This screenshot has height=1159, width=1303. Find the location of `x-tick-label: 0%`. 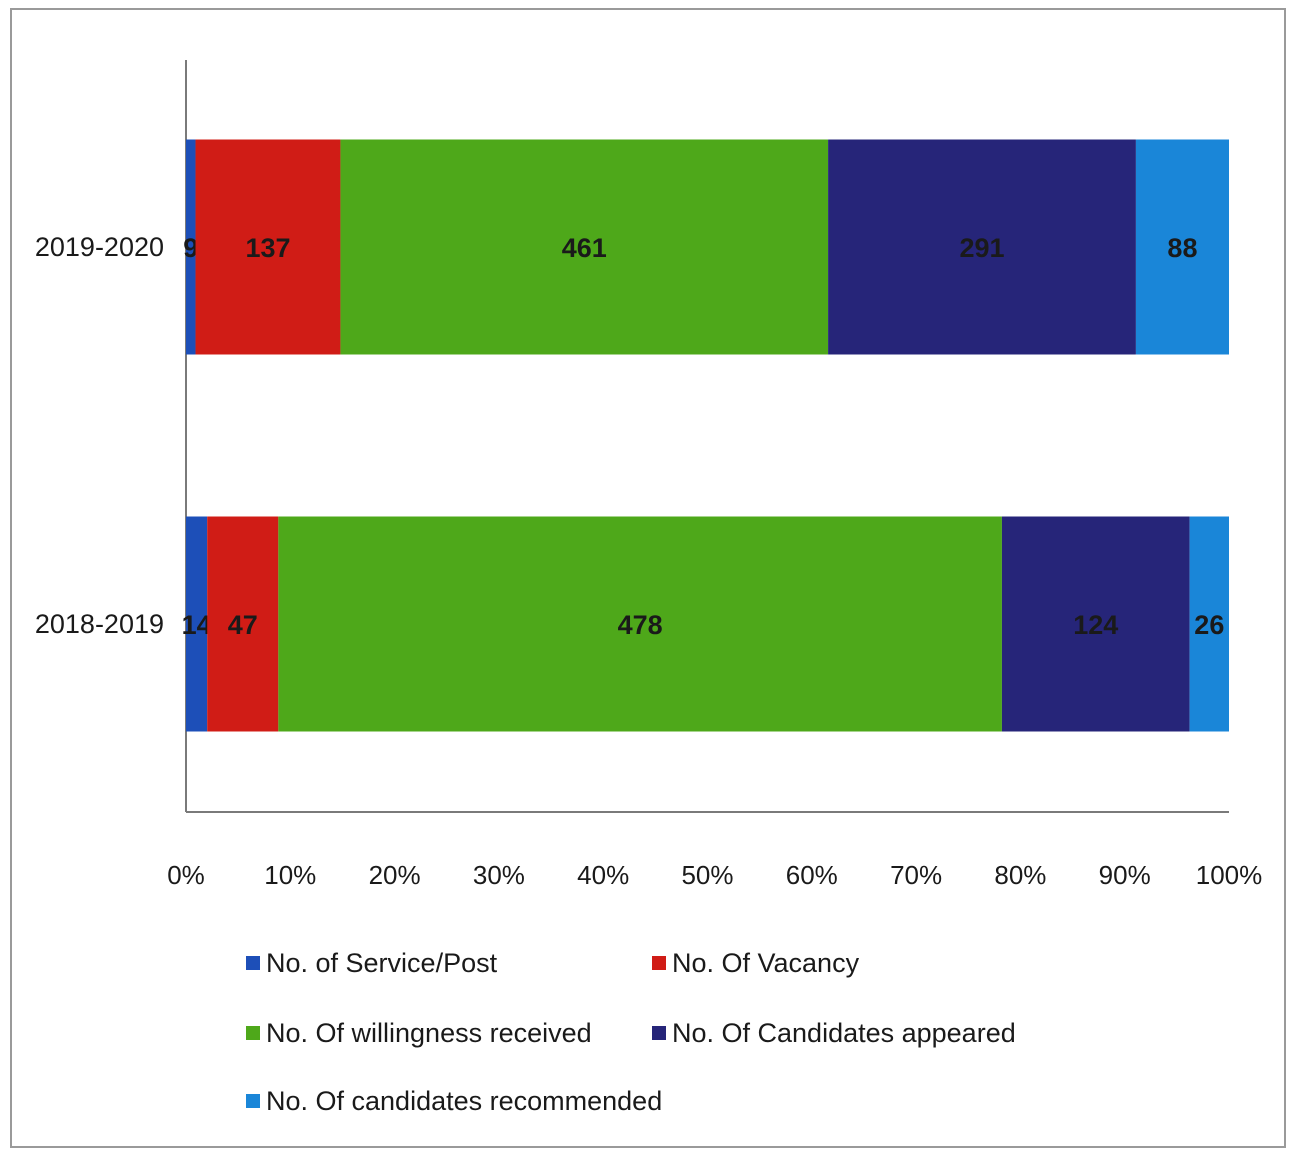

x-tick-label: 0% is located at coordinates (186, 875).